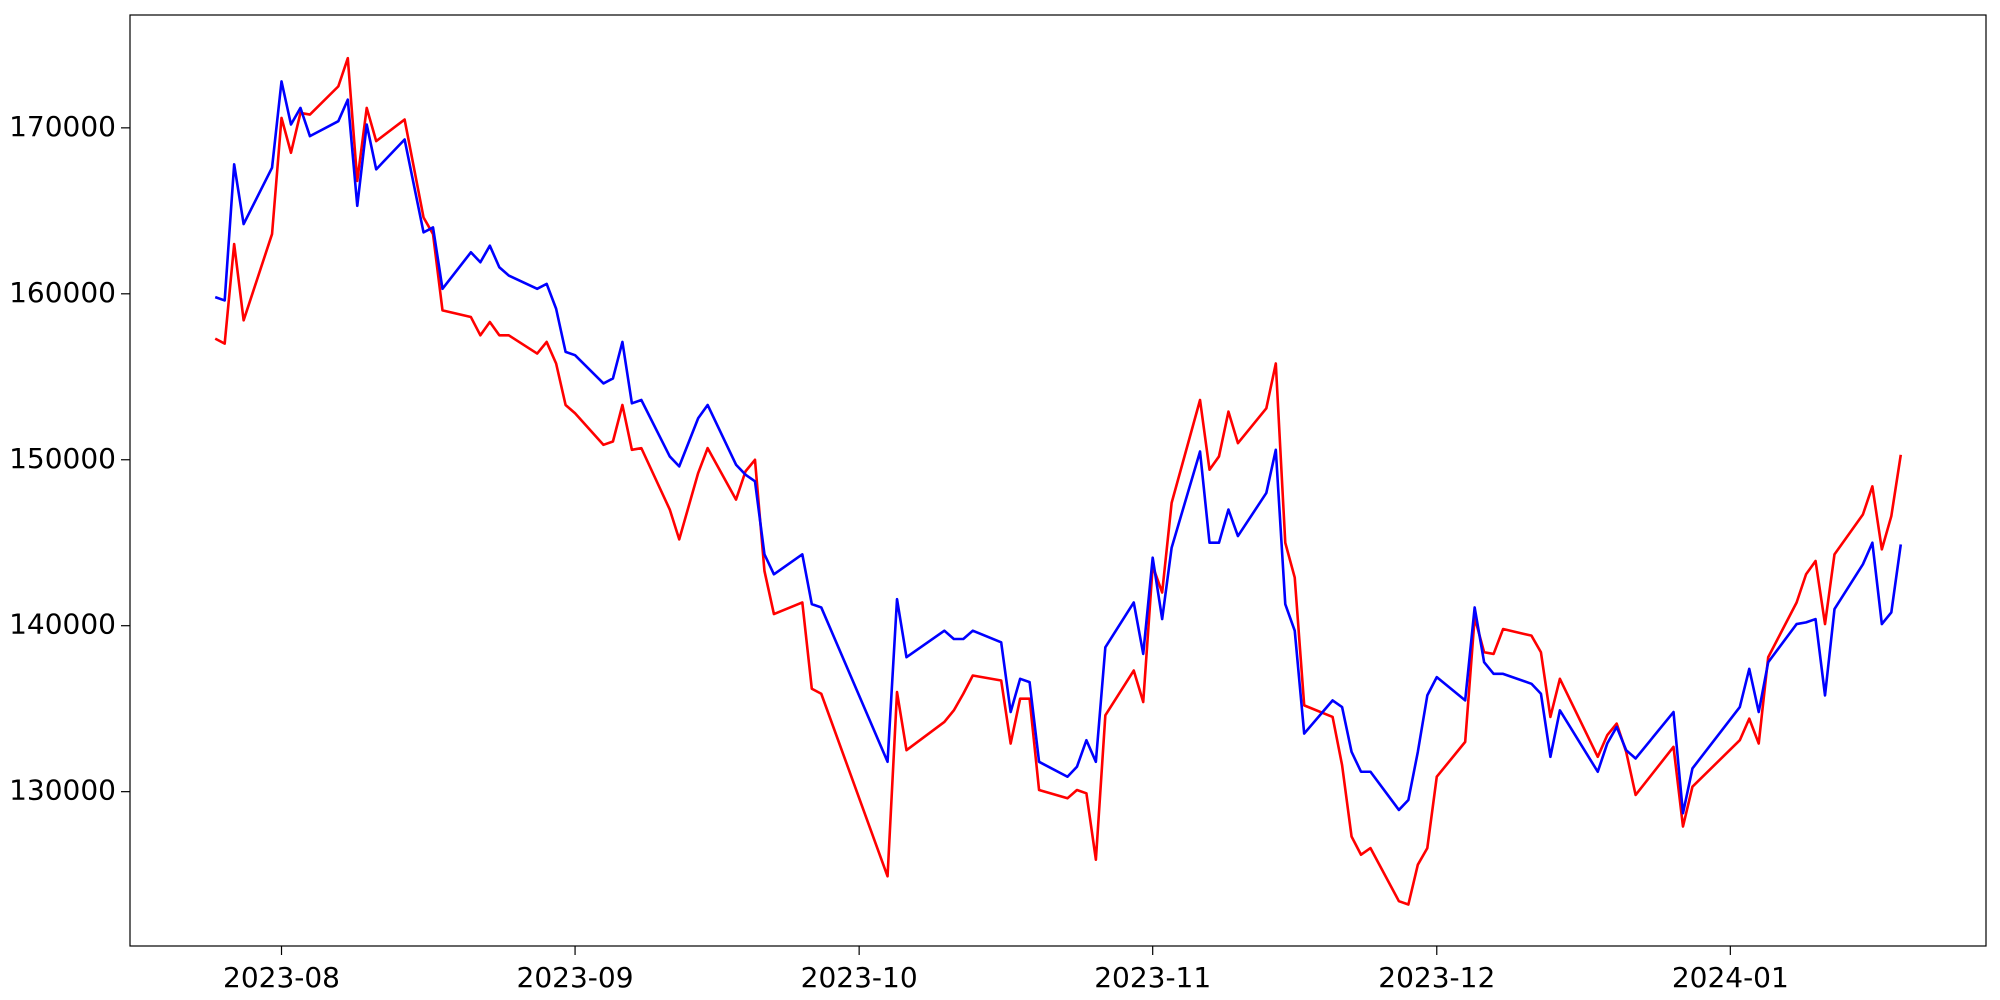 Image resolution: width=2000 pixels, height=1000 pixels. What do you see at coordinates (62, 790) in the screenshot?
I see `y-tick-label: 130000` at bounding box center [62, 790].